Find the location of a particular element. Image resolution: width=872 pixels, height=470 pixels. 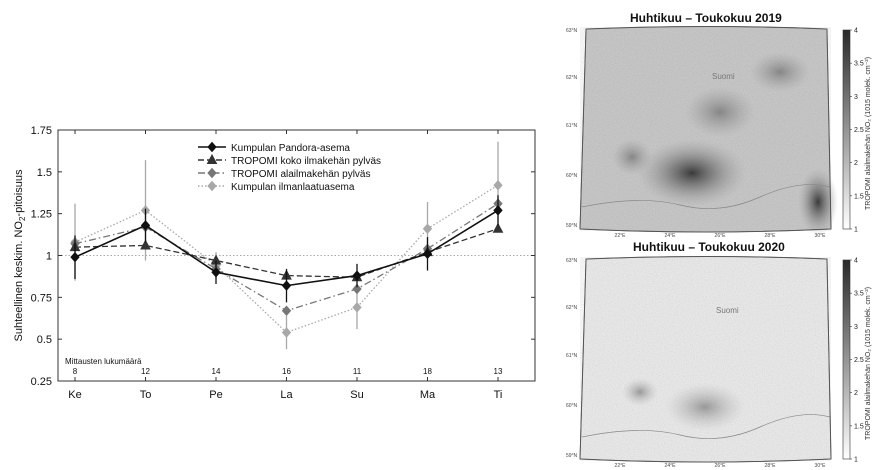

y-axis-label: Suhteellinen keskim. NO2-pitoisuus is located at coordinates (20, 255).